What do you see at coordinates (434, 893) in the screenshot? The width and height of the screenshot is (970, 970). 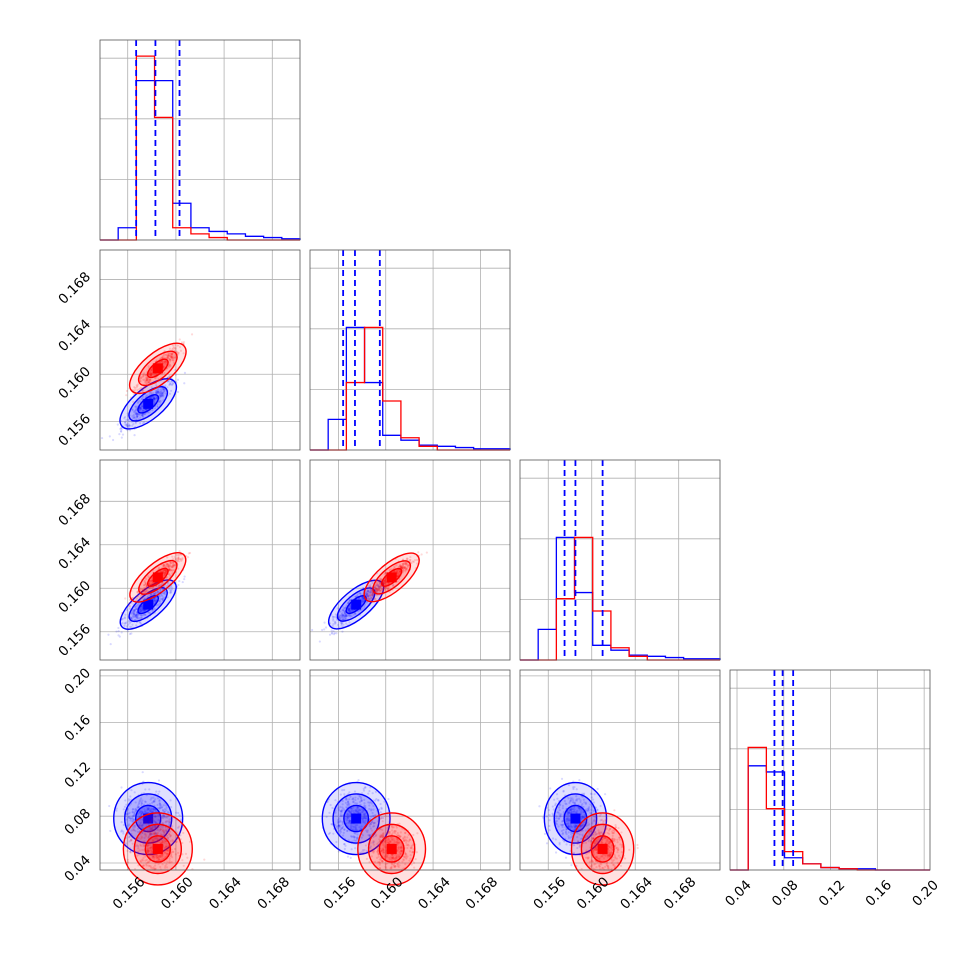 I see `x-tick-label: 0.164` at bounding box center [434, 893].